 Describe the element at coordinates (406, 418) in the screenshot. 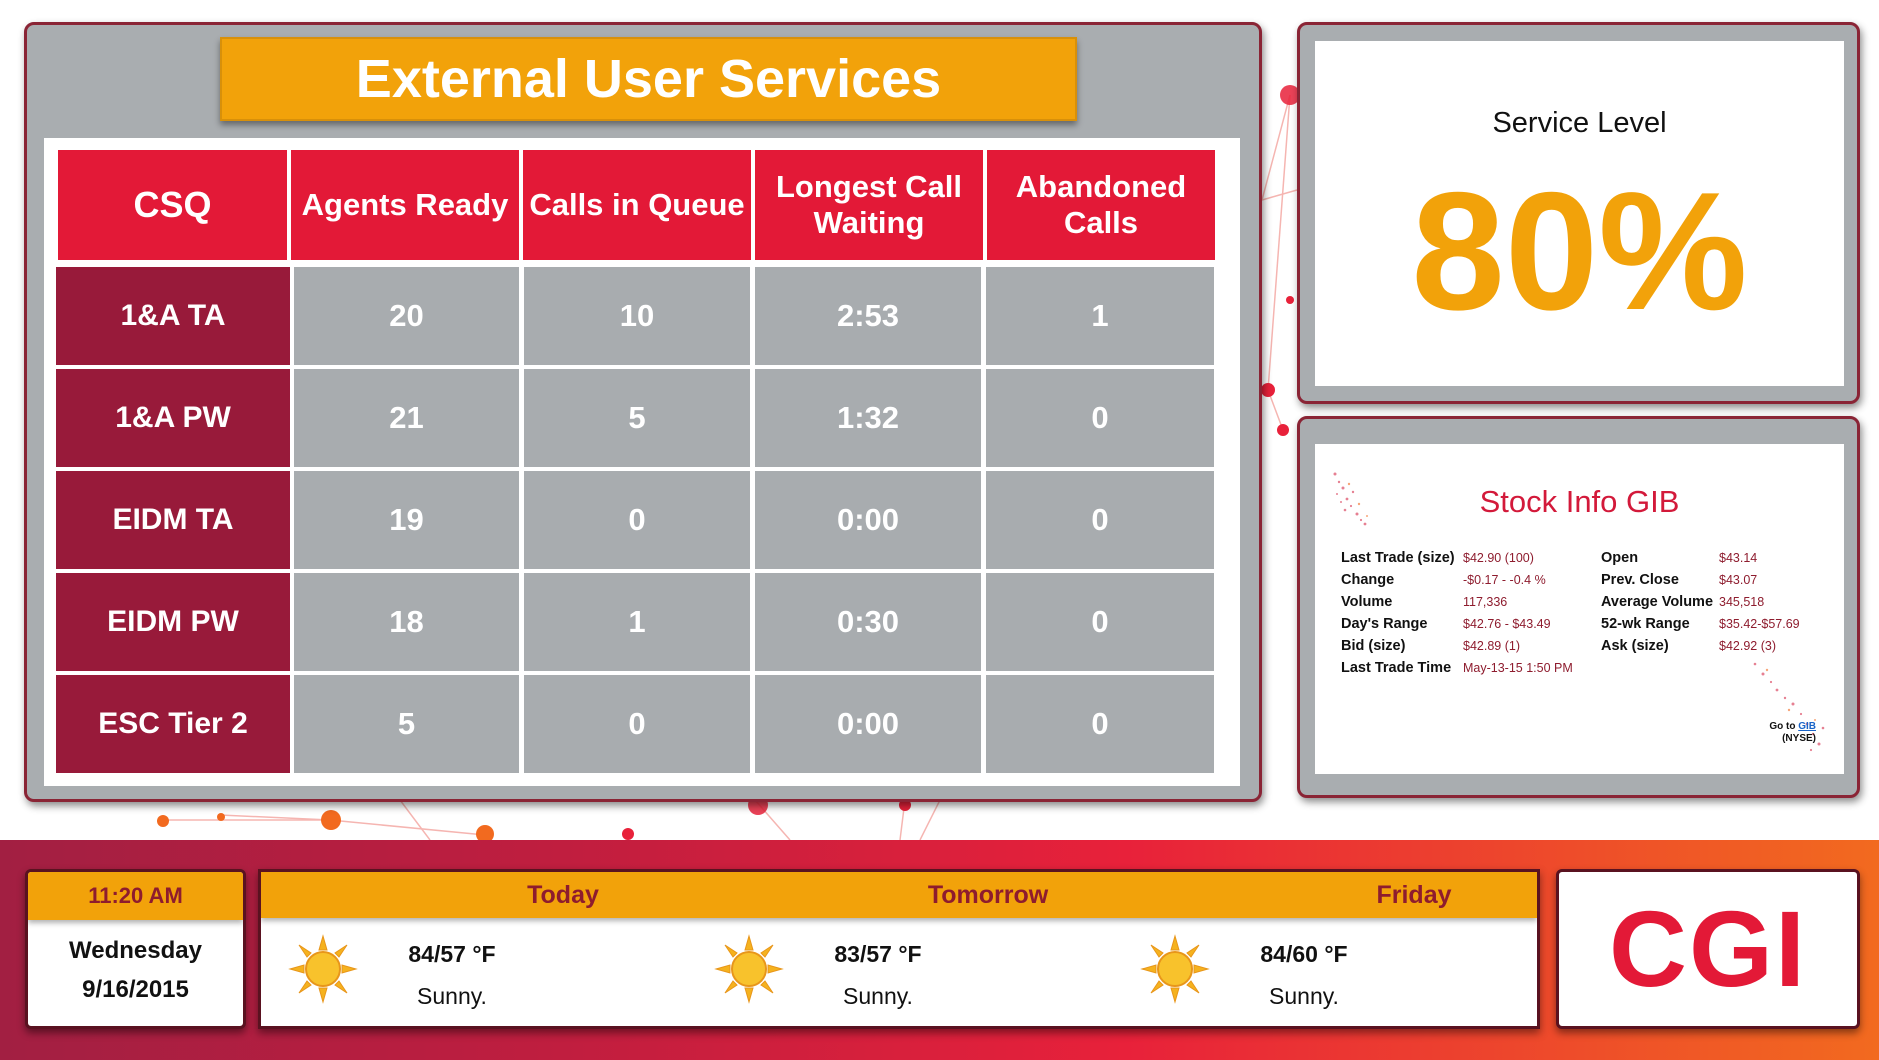

I see `agents-ready-value: 21` at that location.